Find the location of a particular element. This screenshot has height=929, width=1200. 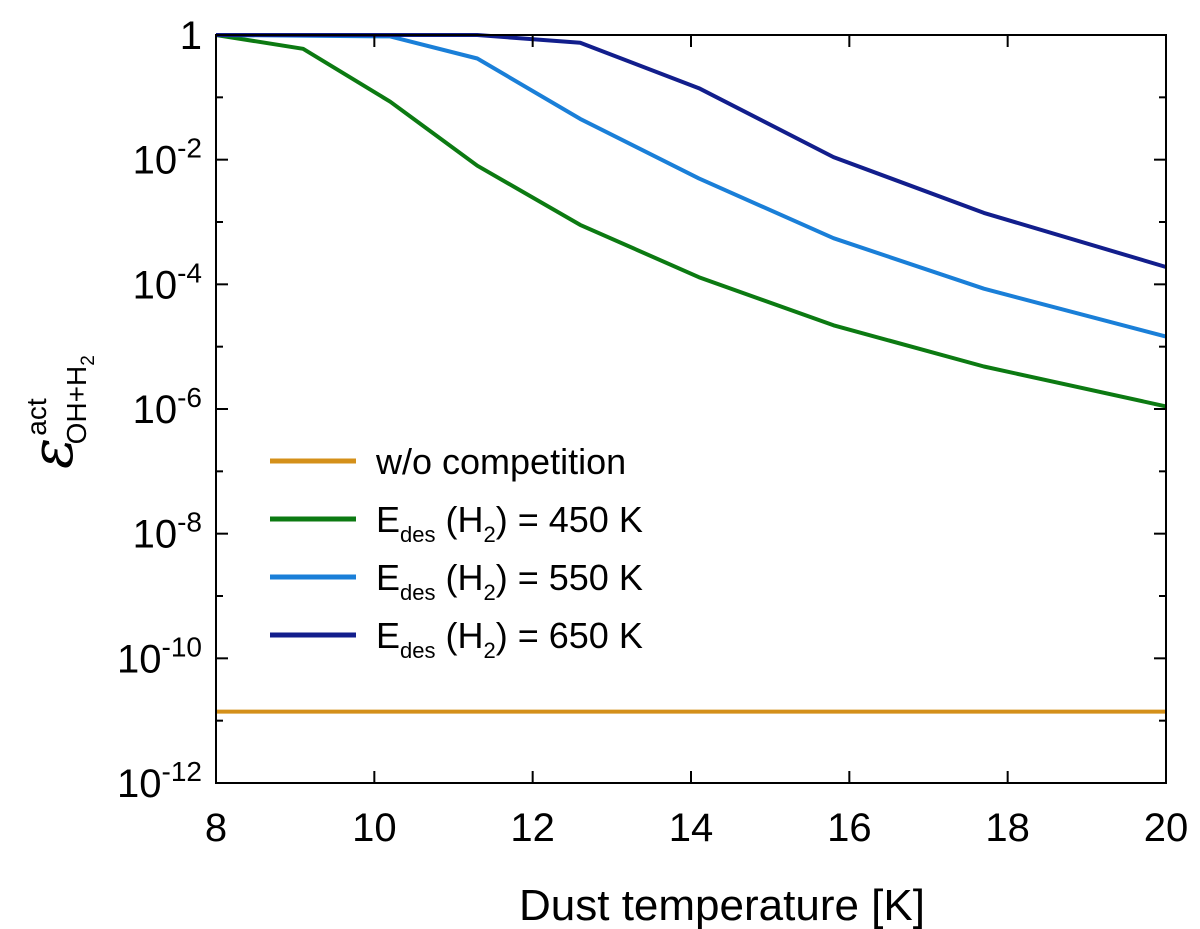

x-tick-label: 18 is located at coordinates (1007, 828).